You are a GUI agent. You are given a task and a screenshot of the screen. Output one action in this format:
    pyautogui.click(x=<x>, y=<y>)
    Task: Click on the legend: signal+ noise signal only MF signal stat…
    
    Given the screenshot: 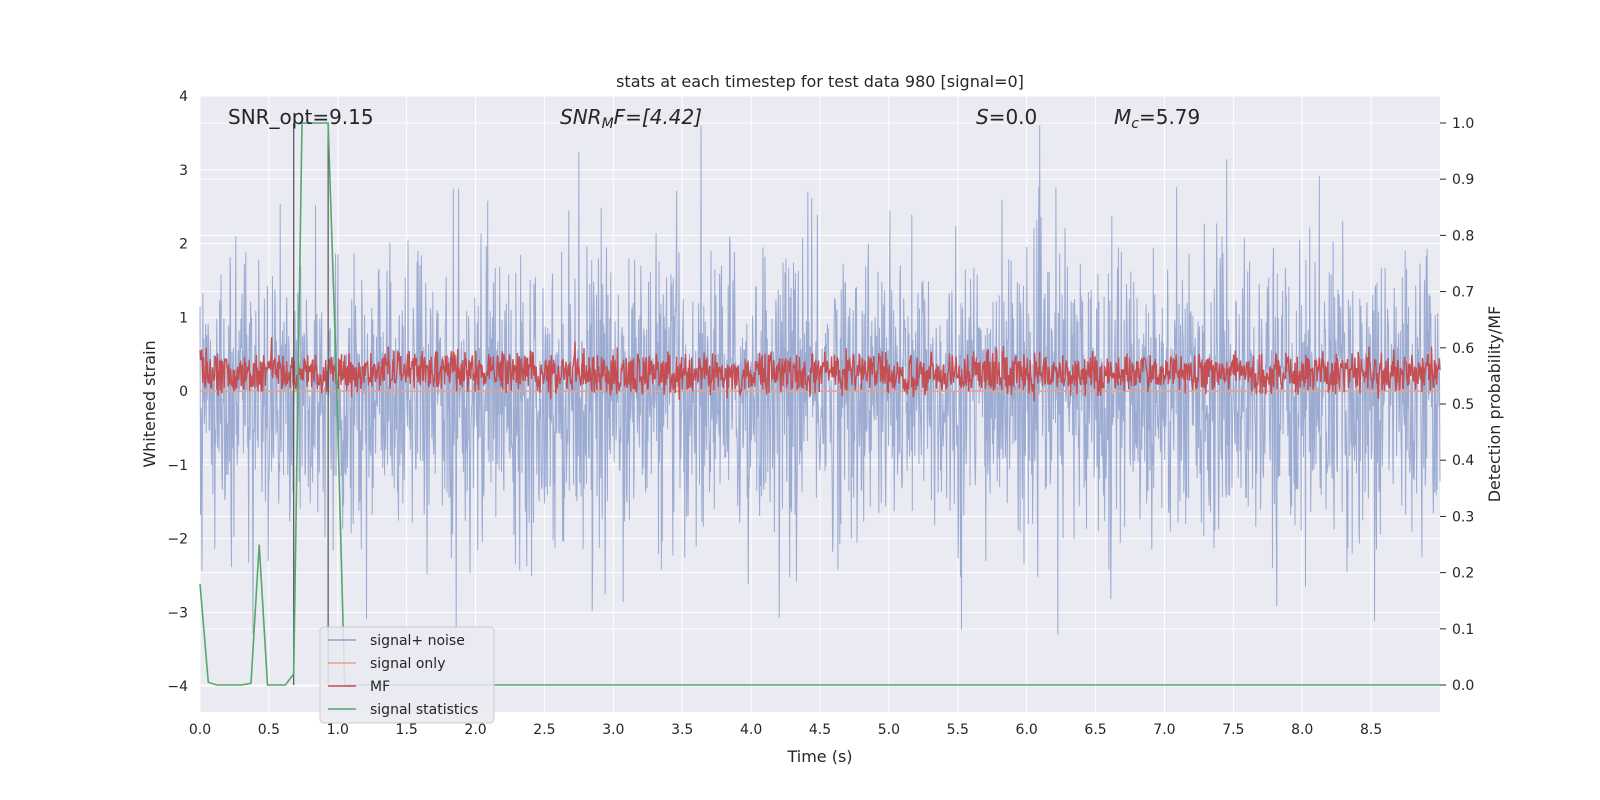 What is the action you would take?
    pyautogui.click(x=407, y=675)
    